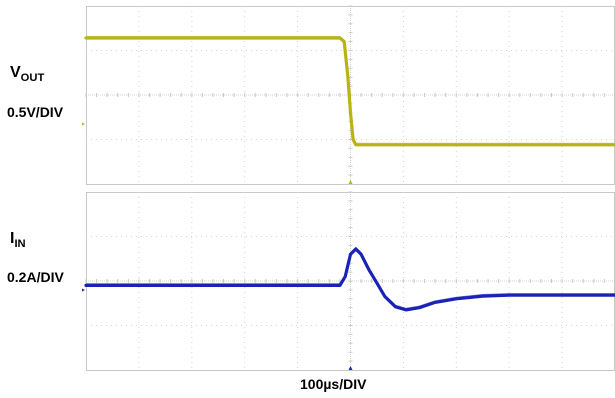 Image resolution: width=615 pixels, height=398 pixels. I want to click on vout-scale-label: 0.5V/DIV, so click(35, 112).